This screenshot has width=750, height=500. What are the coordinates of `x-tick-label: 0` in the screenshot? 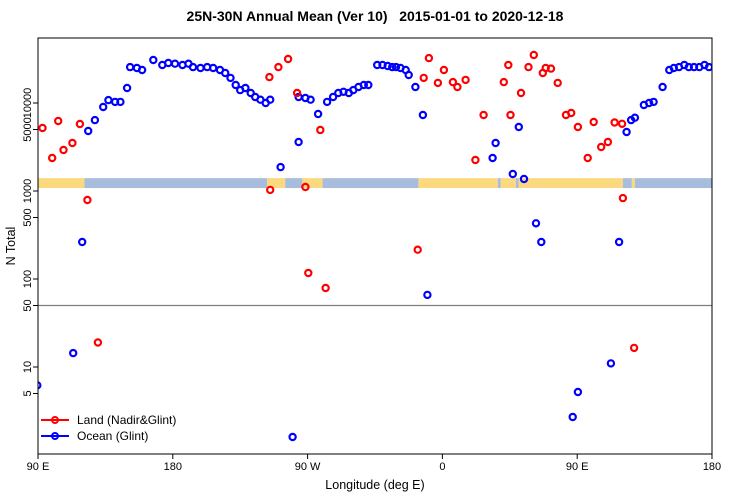 It's located at (442, 467).